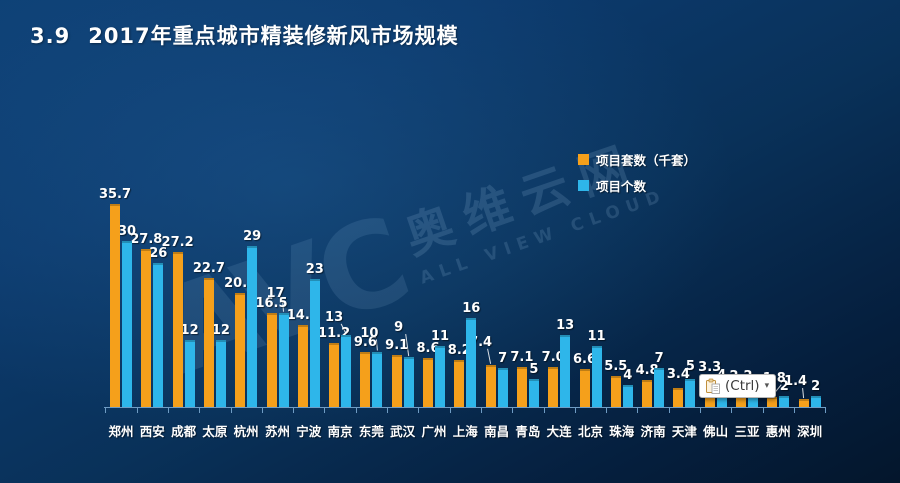 This screenshot has height=483, width=900. I want to click on count-value-label-3: 12, so click(220, 331).